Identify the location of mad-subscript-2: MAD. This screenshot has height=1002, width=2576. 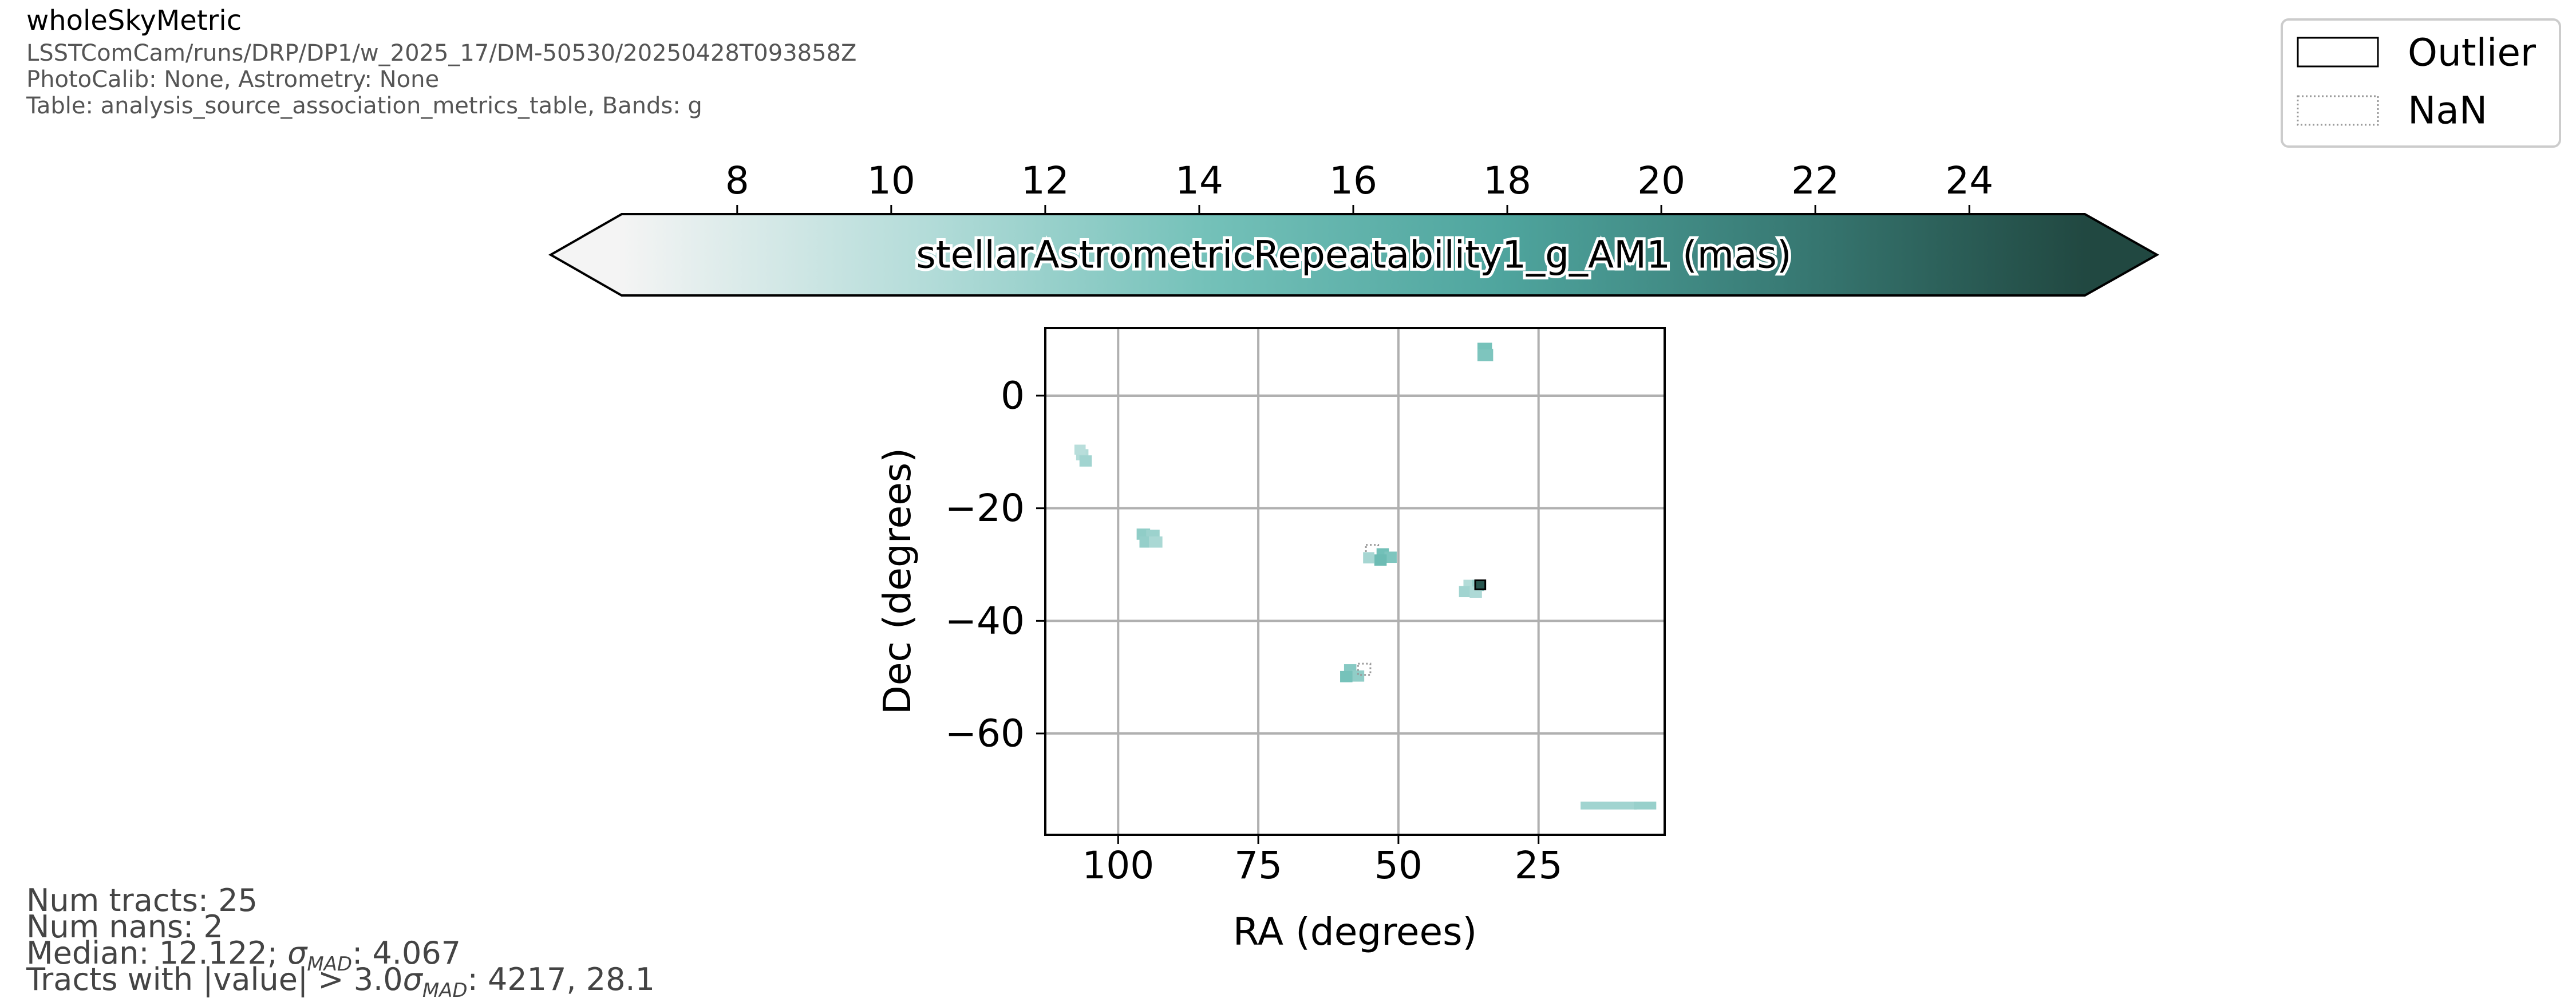
(445, 991).